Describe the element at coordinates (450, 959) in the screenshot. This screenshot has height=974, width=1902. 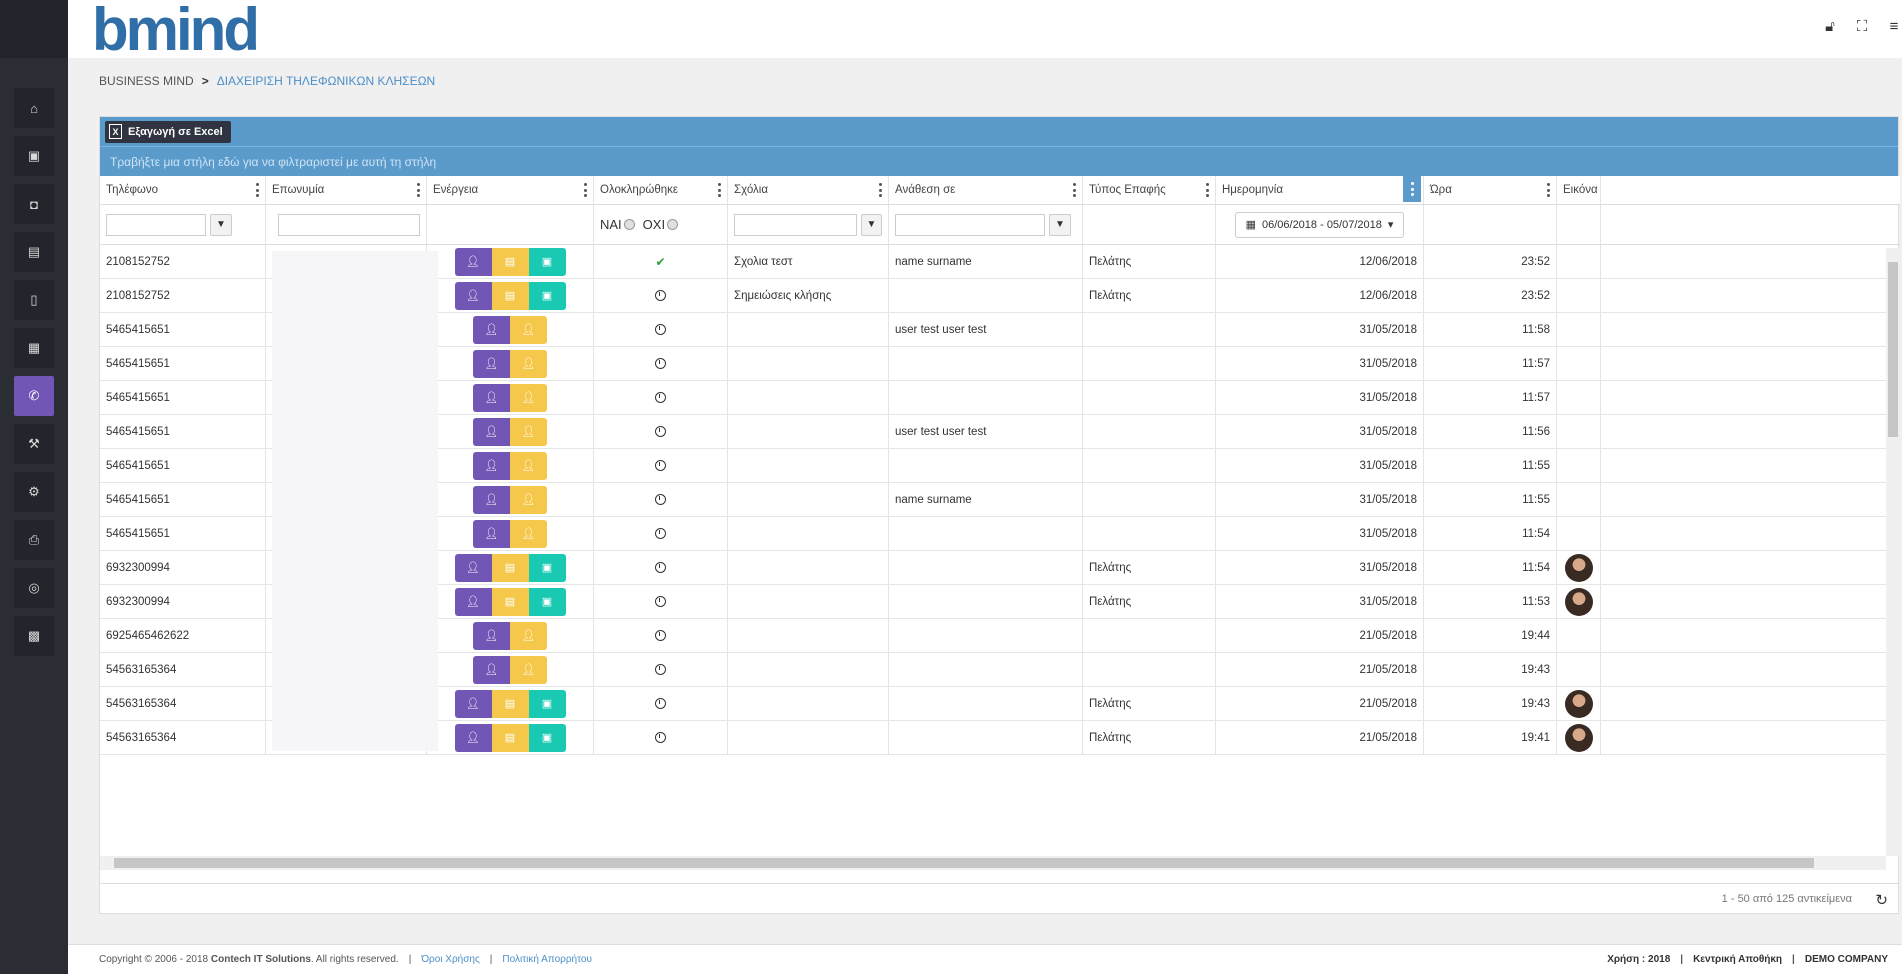
I see `terms-link: Όροι Χρήσης` at that location.